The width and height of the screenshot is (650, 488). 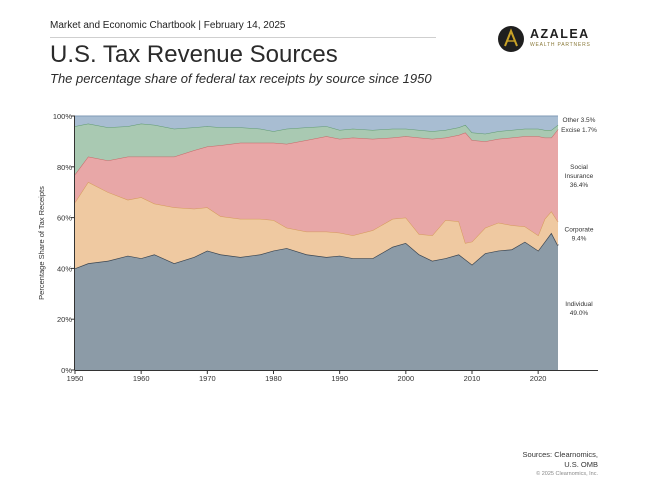 I want to click on y-tick-label: 100%, so click(x=63, y=116).